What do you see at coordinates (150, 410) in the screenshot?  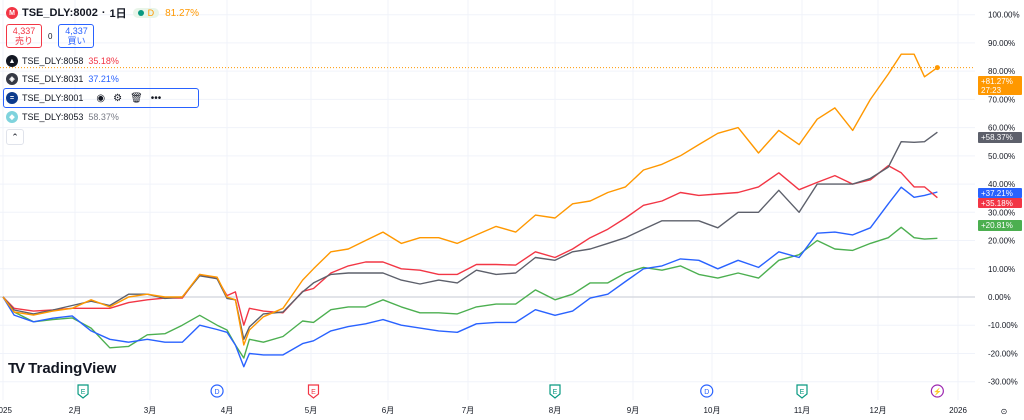 I see `x-tick-label: 3月` at bounding box center [150, 410].